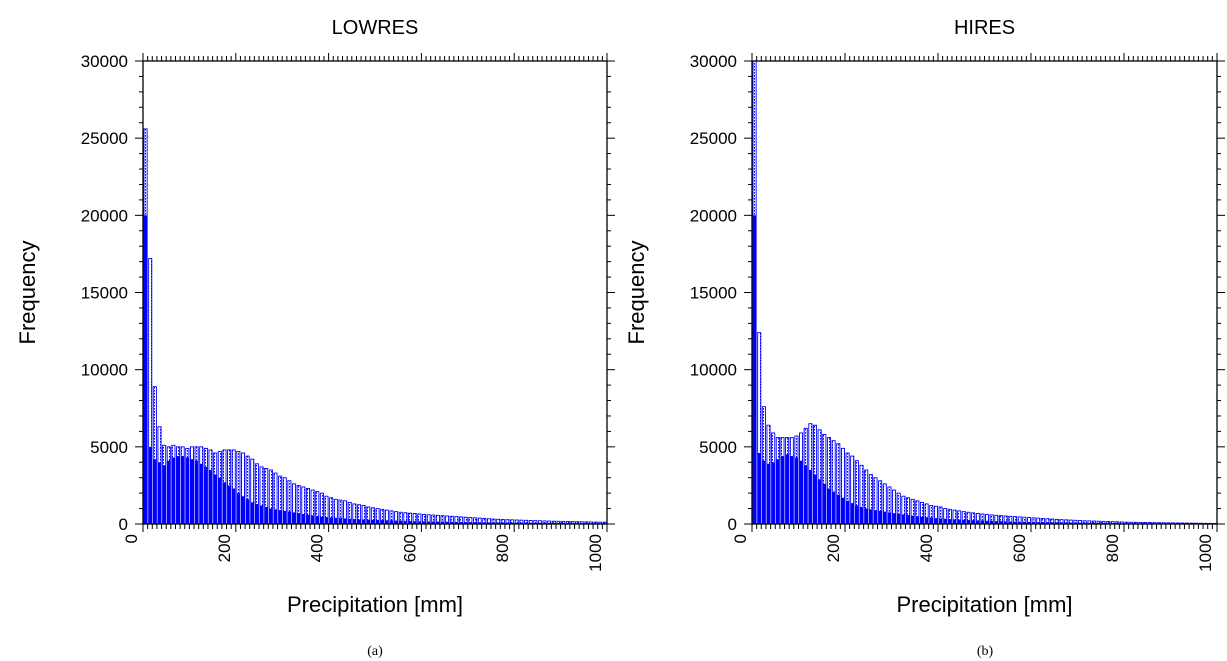  What do you see at coordinates (926, 548) in the screenshot?
I see `x-tick-label: 400` at bounding box center [926, 548].